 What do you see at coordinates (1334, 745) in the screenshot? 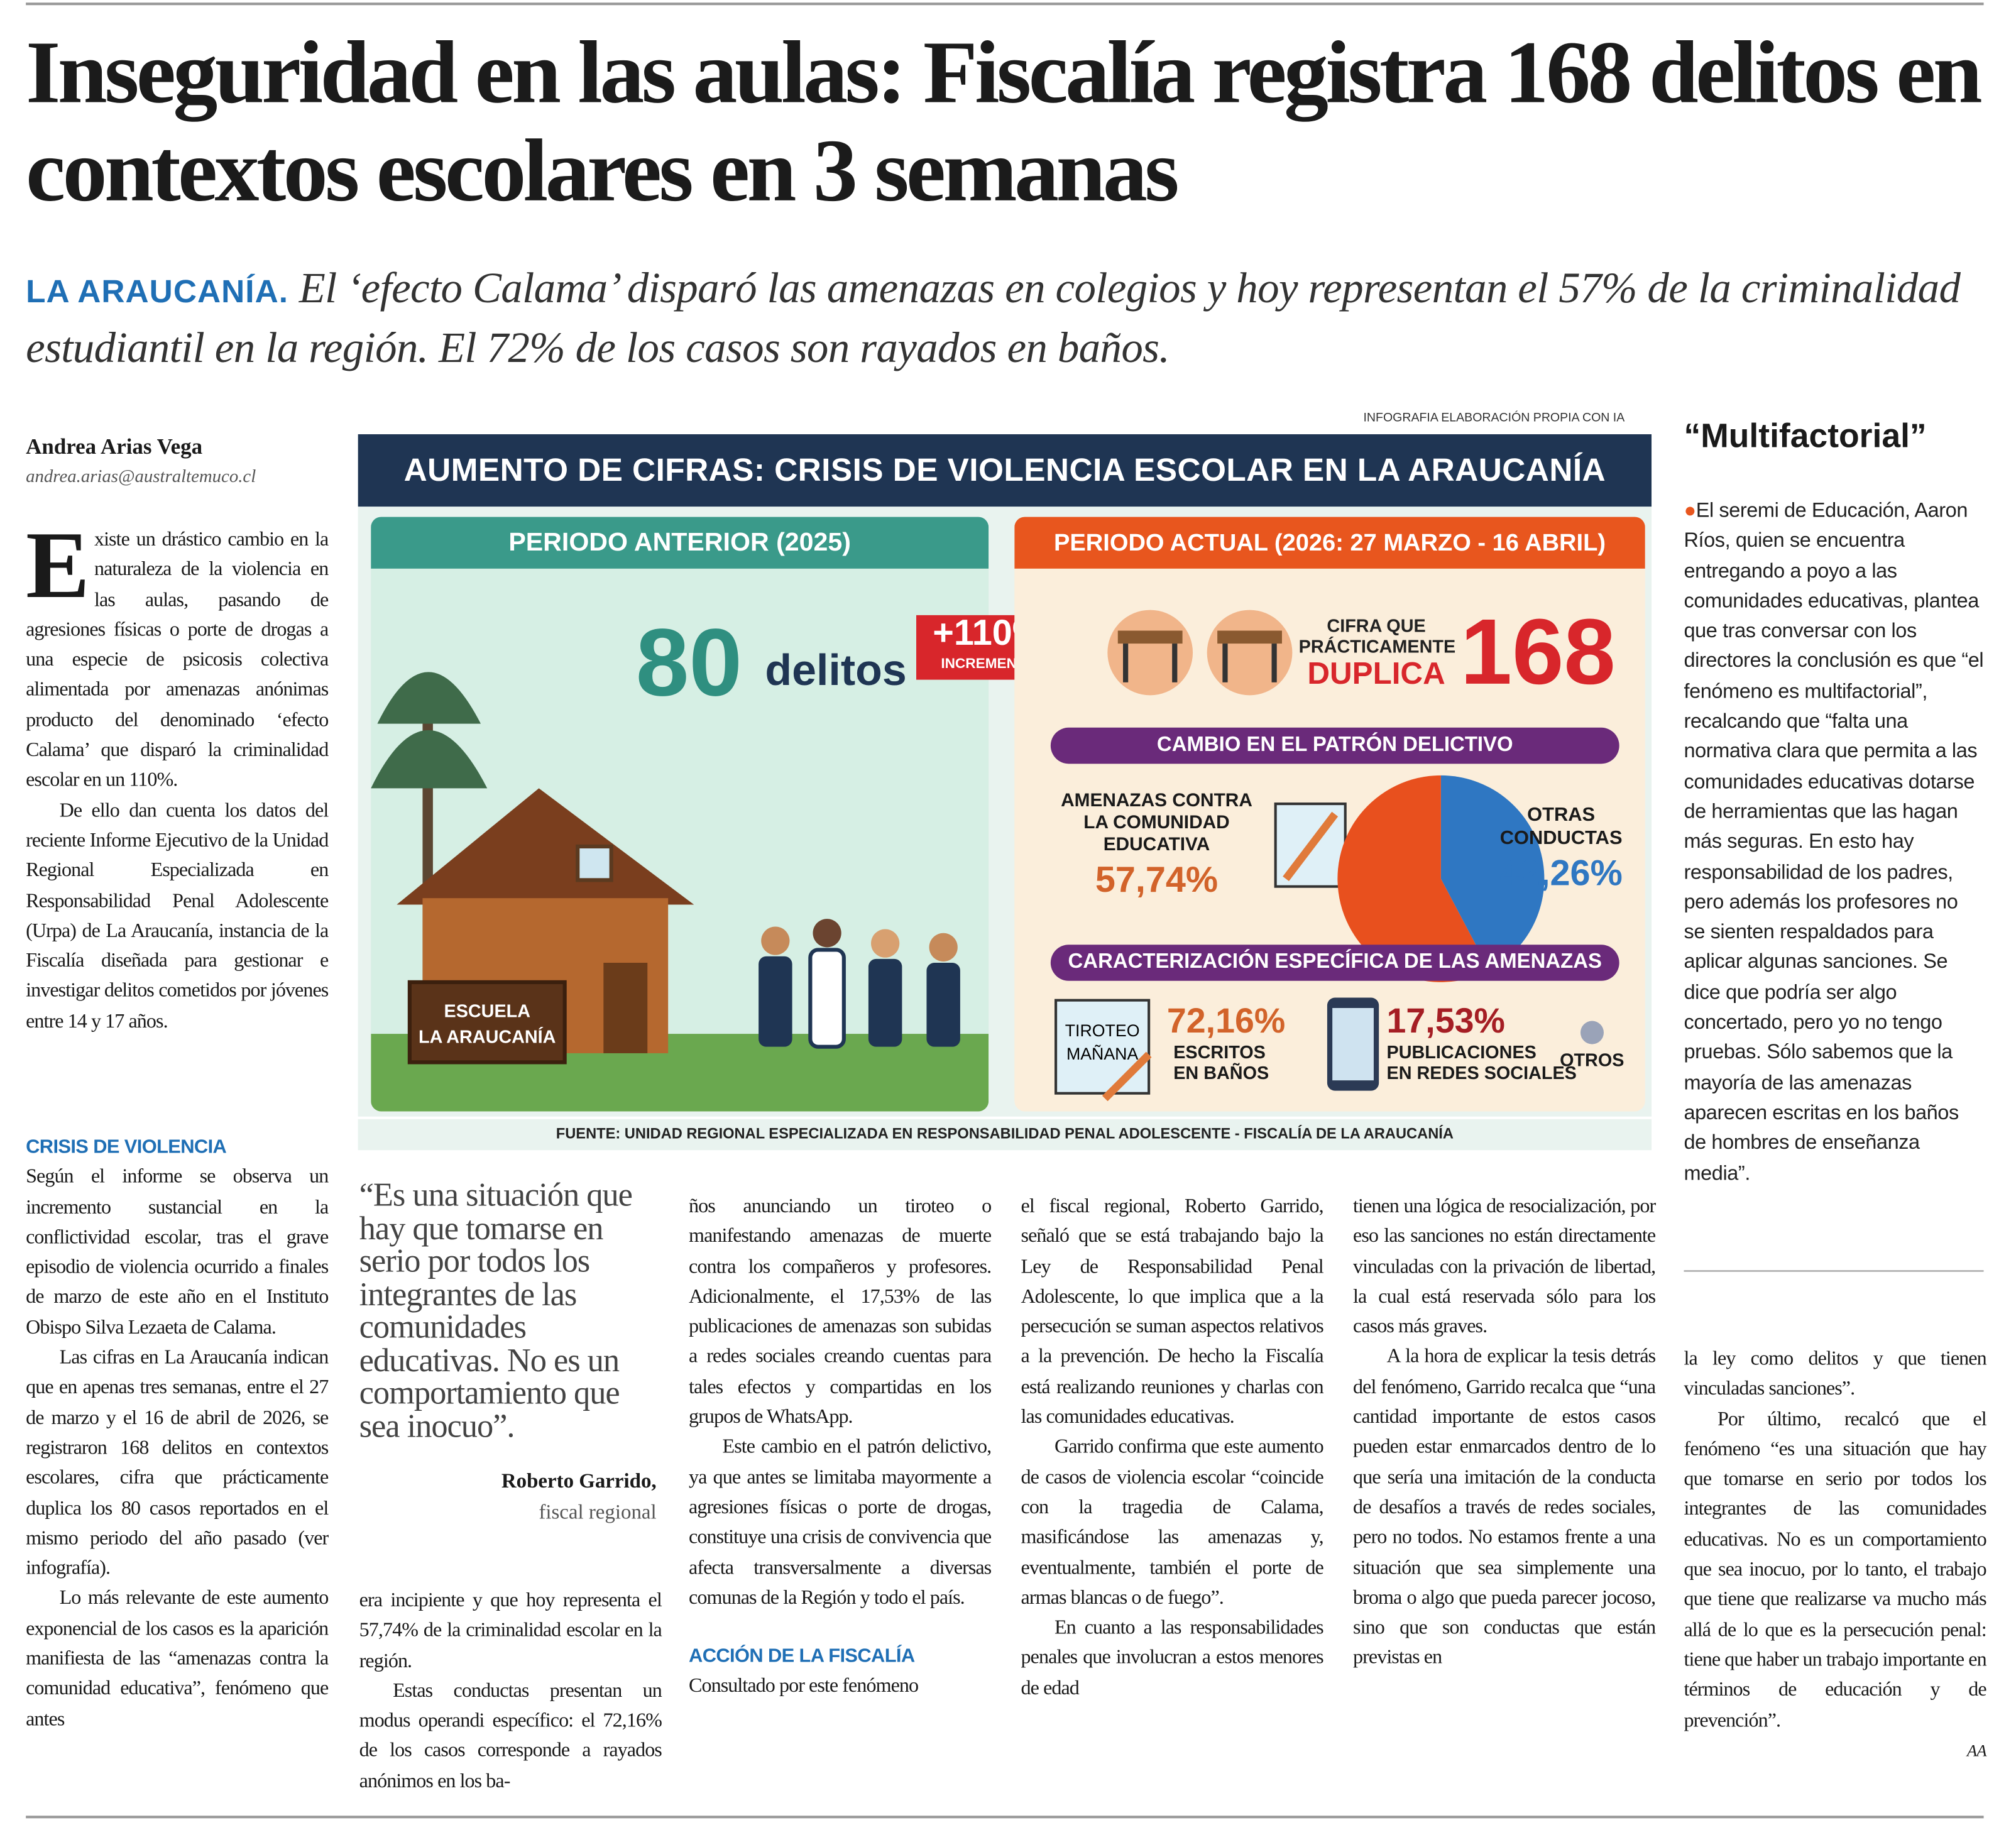
I see `pattern-header: CAMBIO EN EL PATRÓN DELICTIVO` at bounding box center [1334, 745].